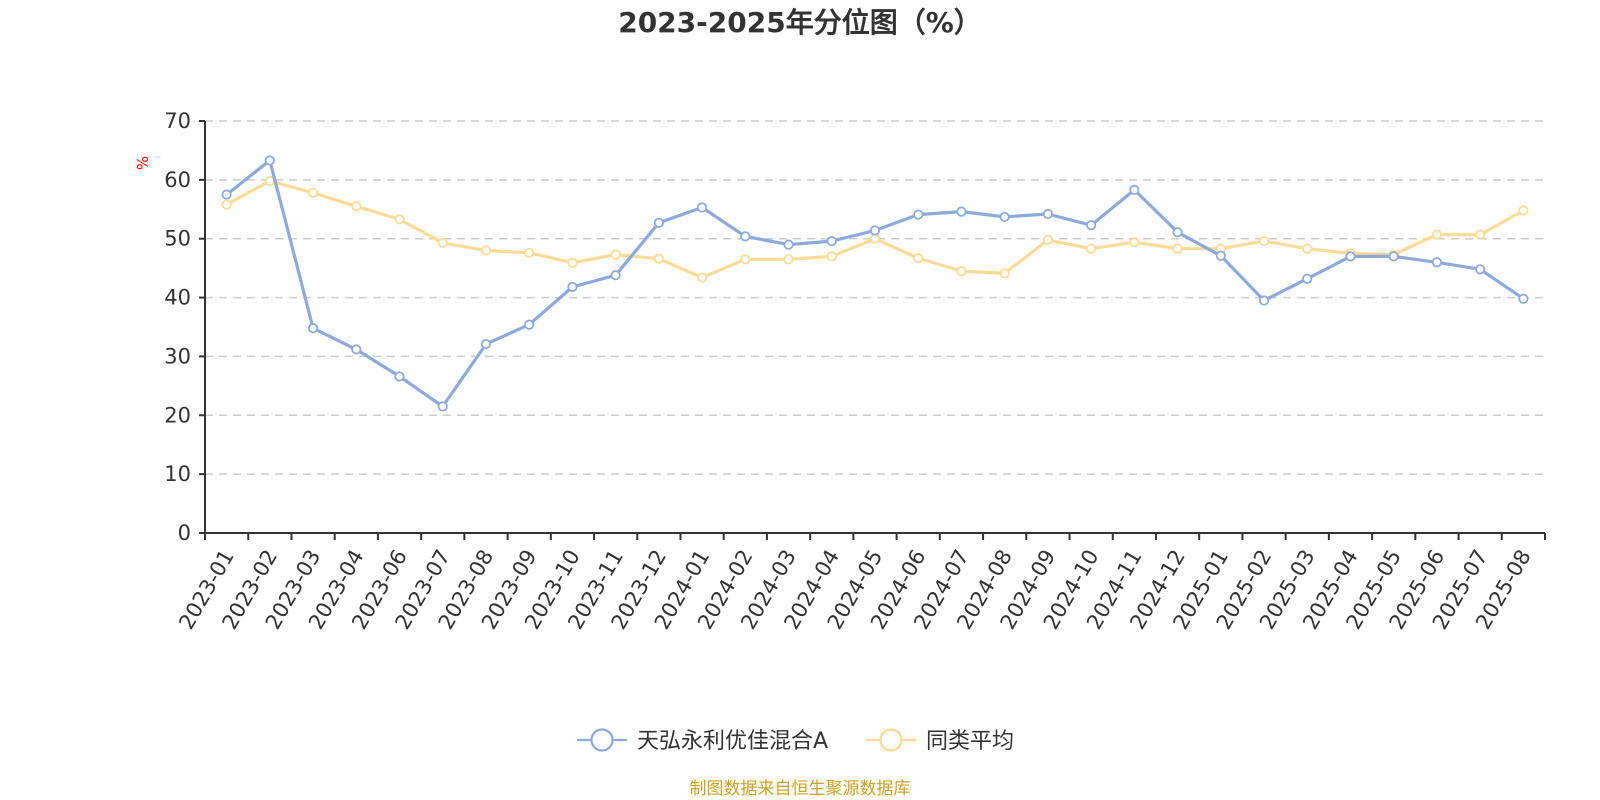 The image size is (1600, 800). I want to click on chart-title: 2023-2025年分位图（%）, so click(800, 22).